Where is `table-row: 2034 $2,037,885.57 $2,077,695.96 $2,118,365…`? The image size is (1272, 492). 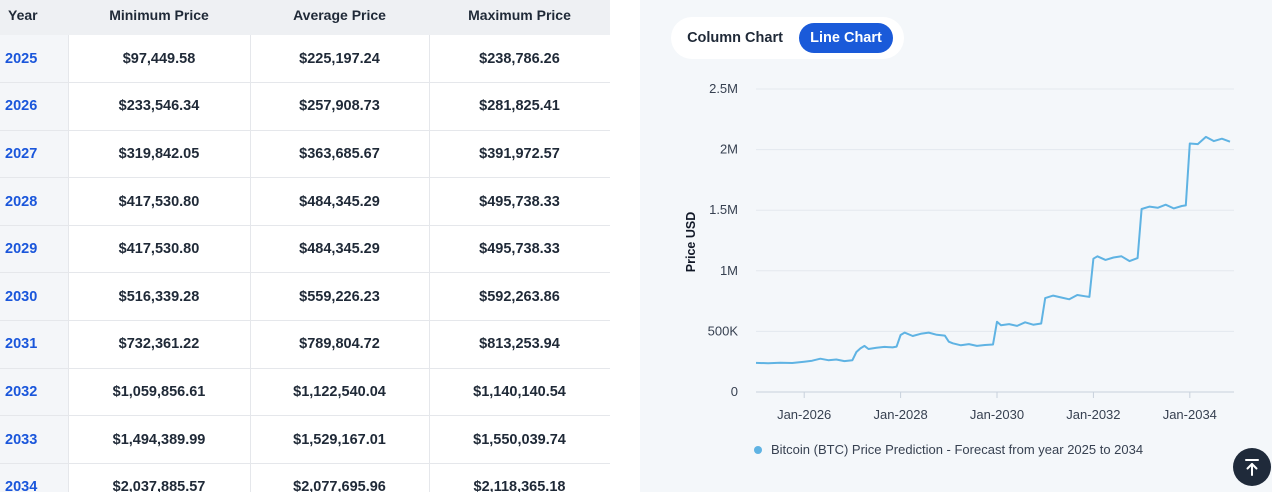
table-row: 2034 $2,037,885.57 $2,077,695.96 $2,118,365… is located at coordinates (305, 477).